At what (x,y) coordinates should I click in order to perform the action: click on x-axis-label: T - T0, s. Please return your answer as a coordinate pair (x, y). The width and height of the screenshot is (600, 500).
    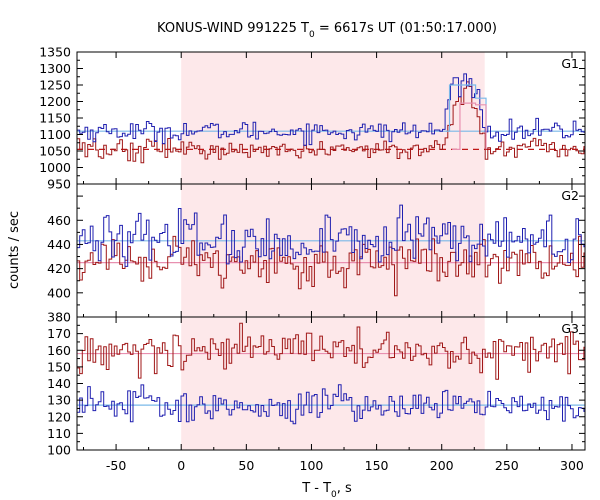
    Looking at the image, I should click on (326, 490).